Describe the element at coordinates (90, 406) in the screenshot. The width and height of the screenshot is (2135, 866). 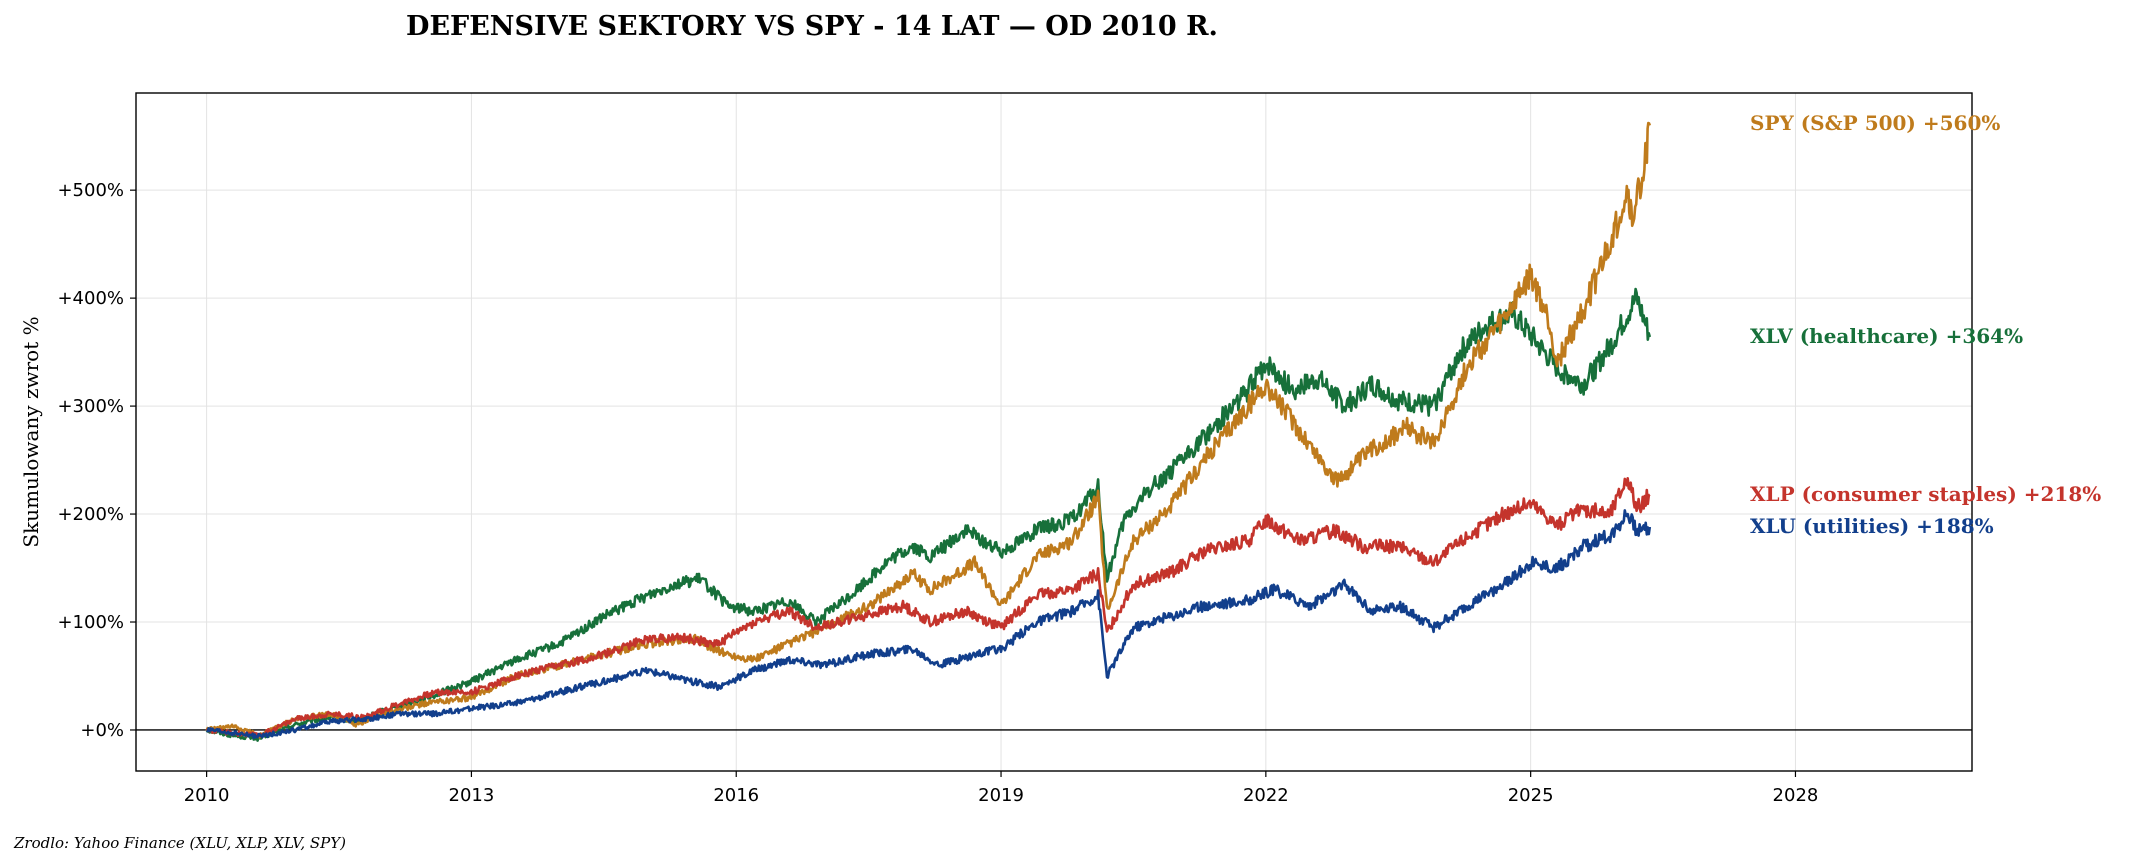
I see `y-tick-label: +300%` at that location.